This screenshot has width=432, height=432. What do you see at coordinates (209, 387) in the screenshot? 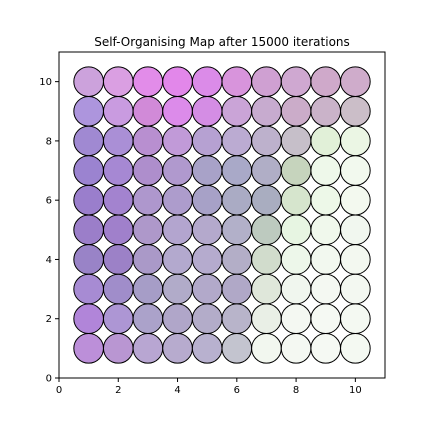
I see `x-axis: 0 2 4 6 8 10` at bounding box center [209, 387].